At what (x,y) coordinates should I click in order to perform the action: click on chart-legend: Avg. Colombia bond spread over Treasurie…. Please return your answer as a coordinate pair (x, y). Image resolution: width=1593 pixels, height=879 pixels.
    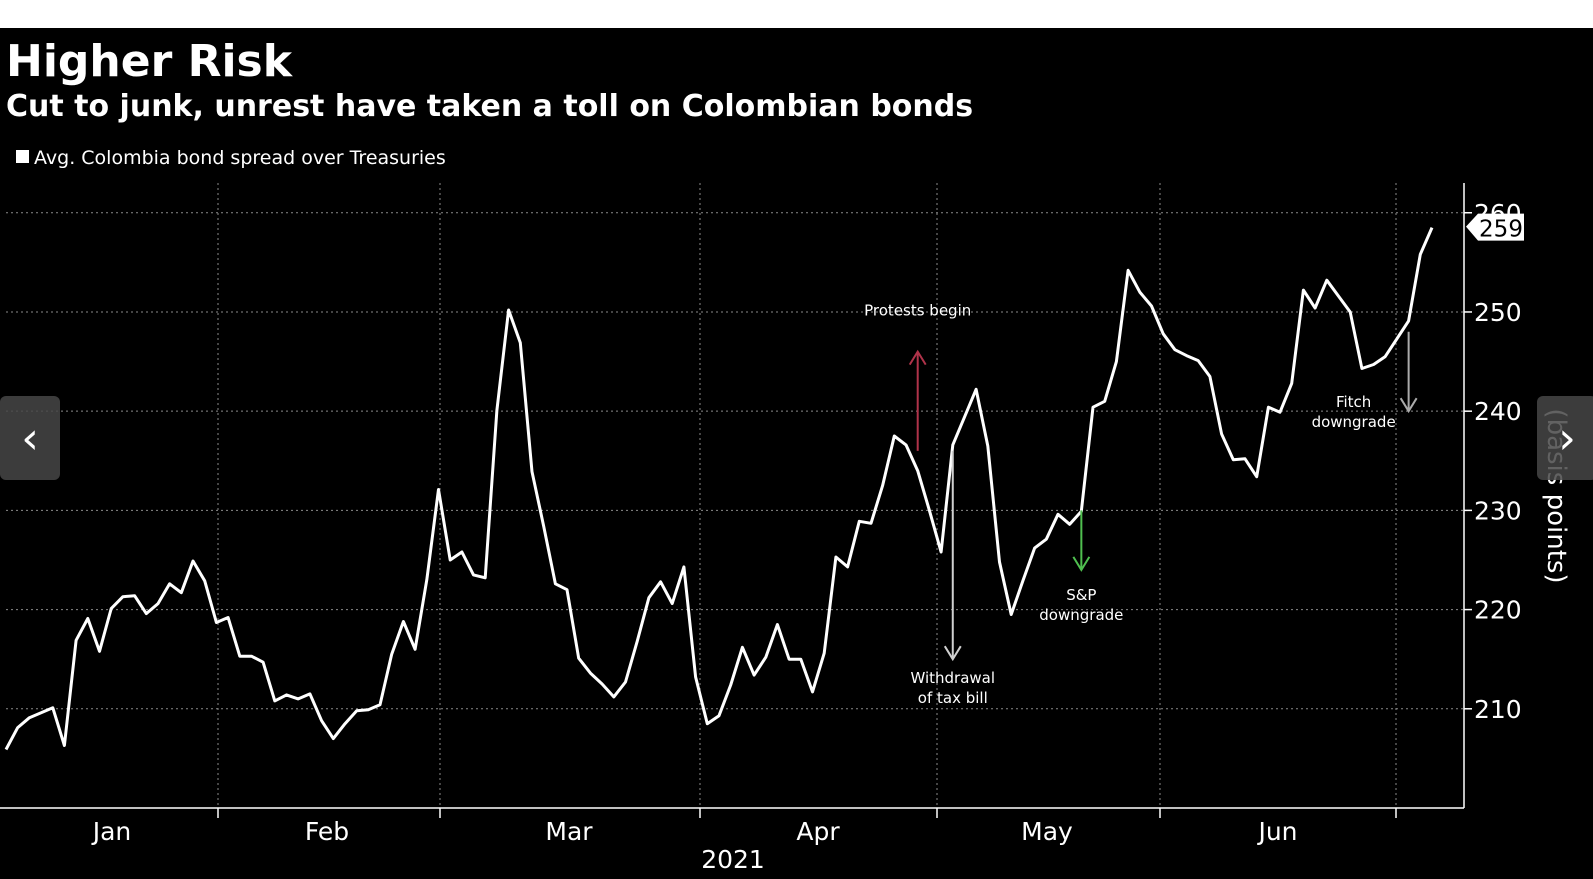
    Looking at the image, I should click on (231, 158).